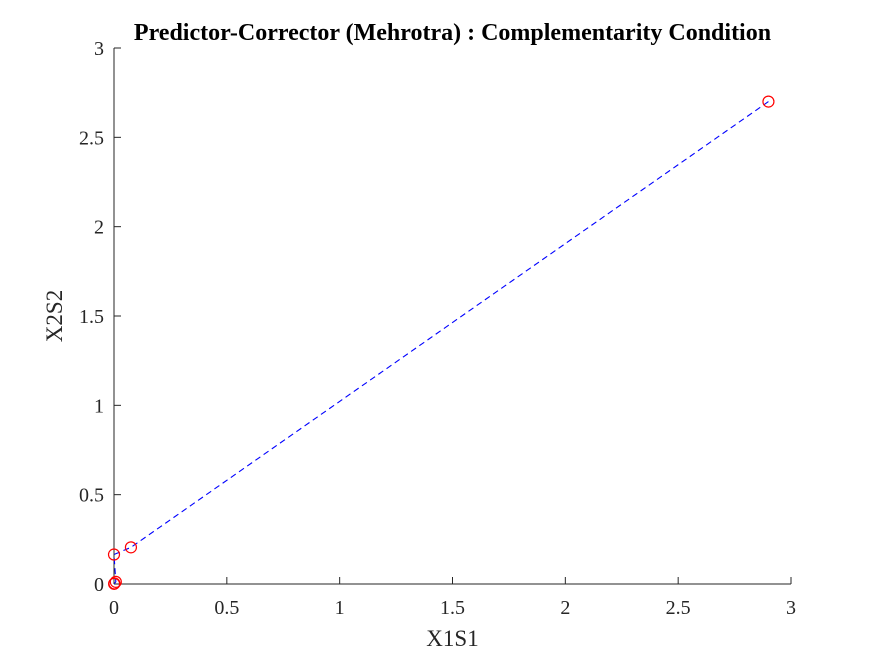 Image resolution: width=875 pixels, height=656 pixels. Describe the element at coordinates (91, 138) in the screenshot. I see `y-tick-label: 2.5` at that location.